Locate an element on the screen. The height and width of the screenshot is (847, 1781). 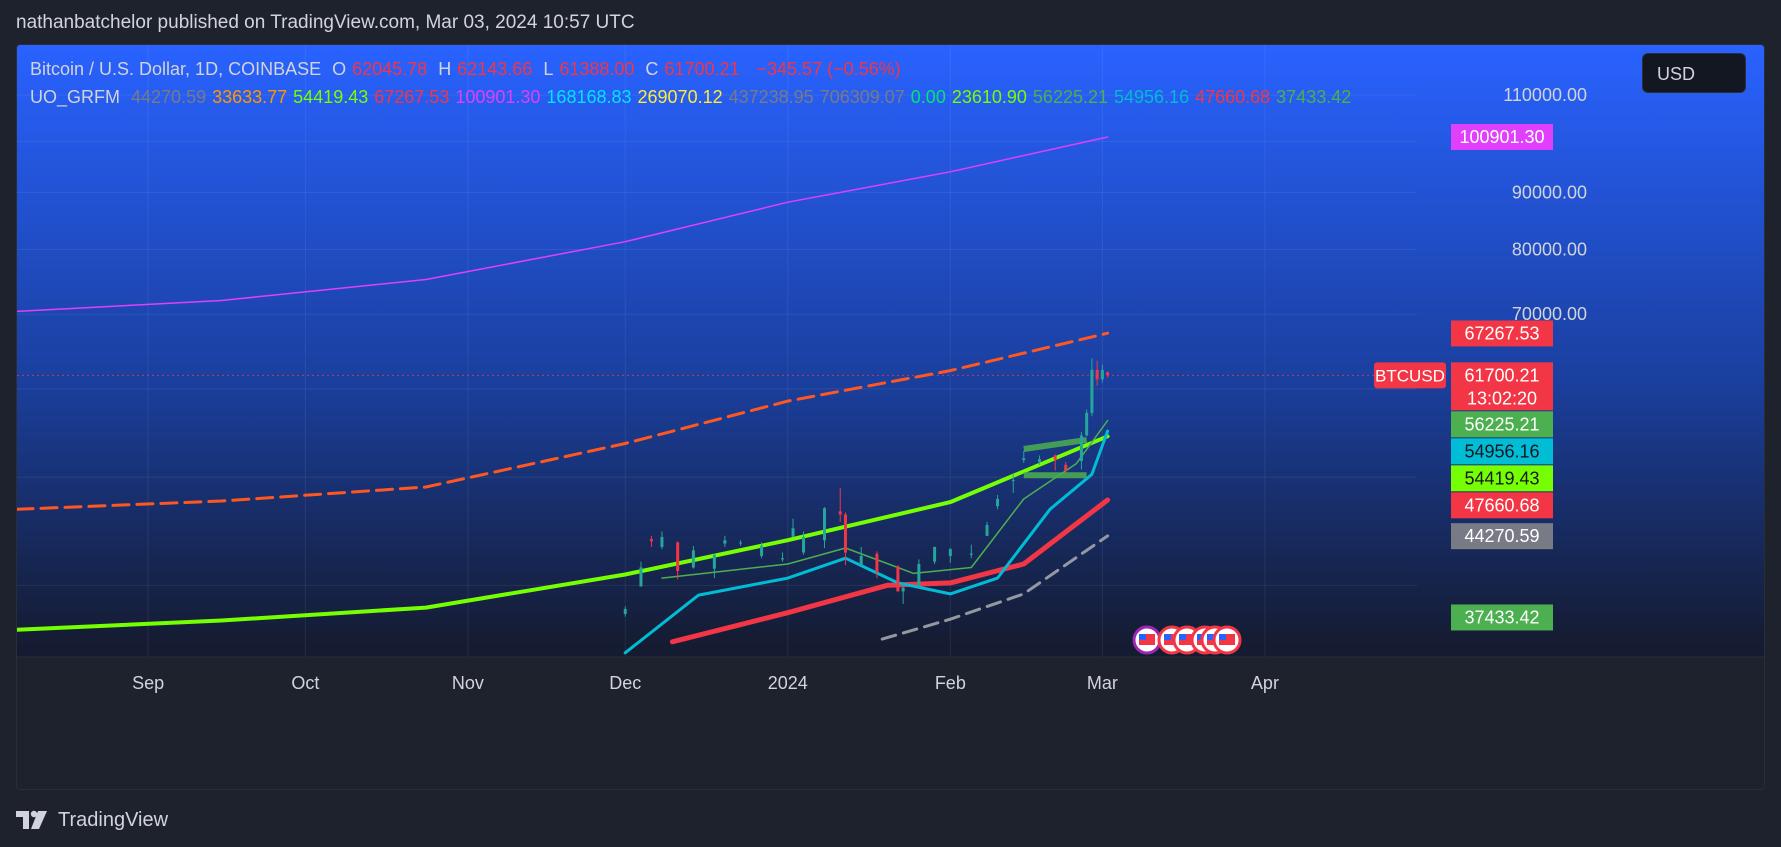
open-value: 62045.78 is located at coordinates (390, 69).